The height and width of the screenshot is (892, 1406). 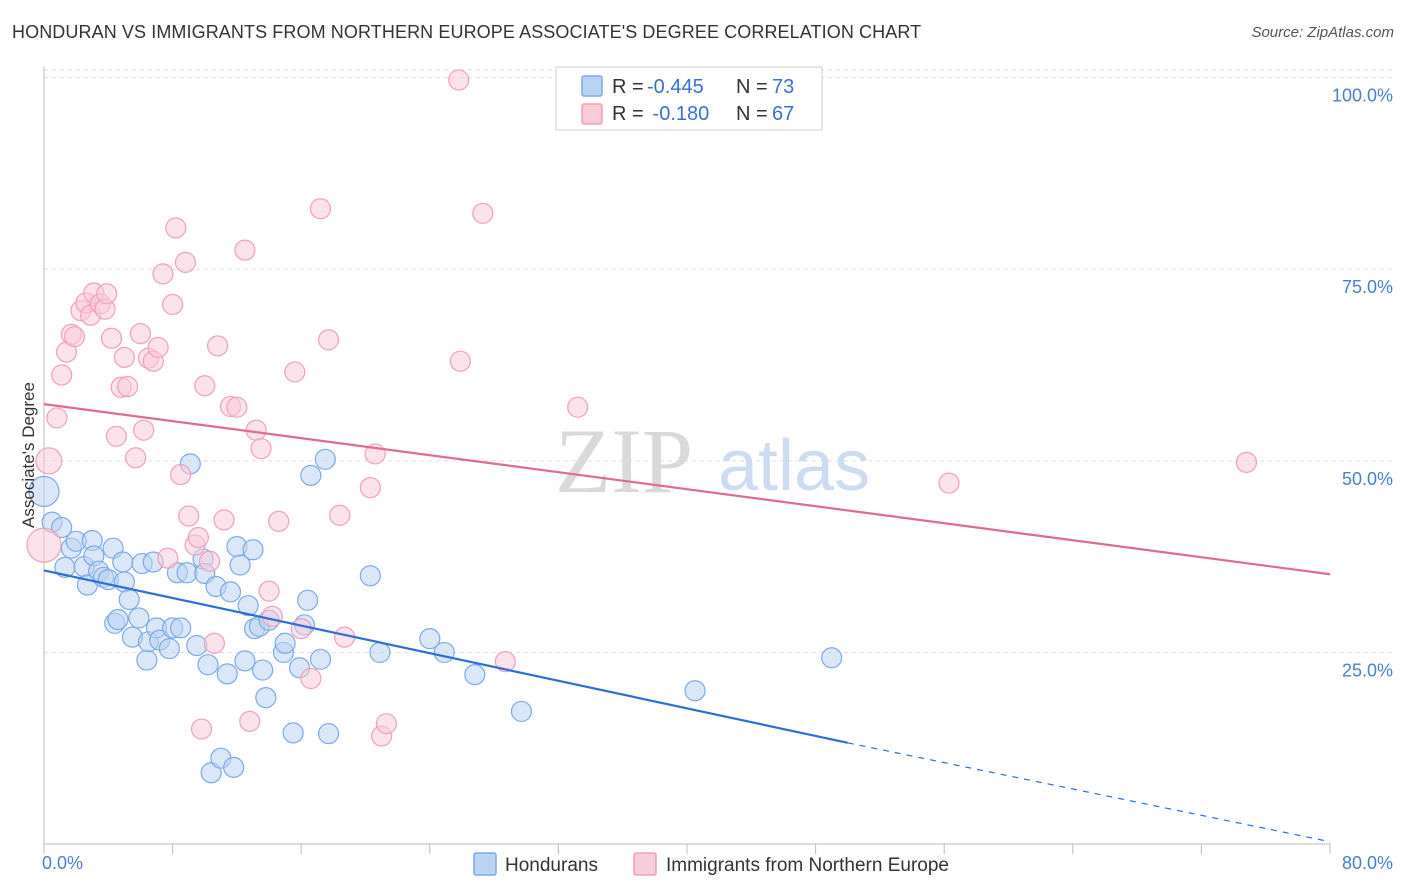 What do you see at coordinates (645, 864) in the screenshot?
I see `bottom-legend-swatch-northern-europe` at bounding box center [645, 864].